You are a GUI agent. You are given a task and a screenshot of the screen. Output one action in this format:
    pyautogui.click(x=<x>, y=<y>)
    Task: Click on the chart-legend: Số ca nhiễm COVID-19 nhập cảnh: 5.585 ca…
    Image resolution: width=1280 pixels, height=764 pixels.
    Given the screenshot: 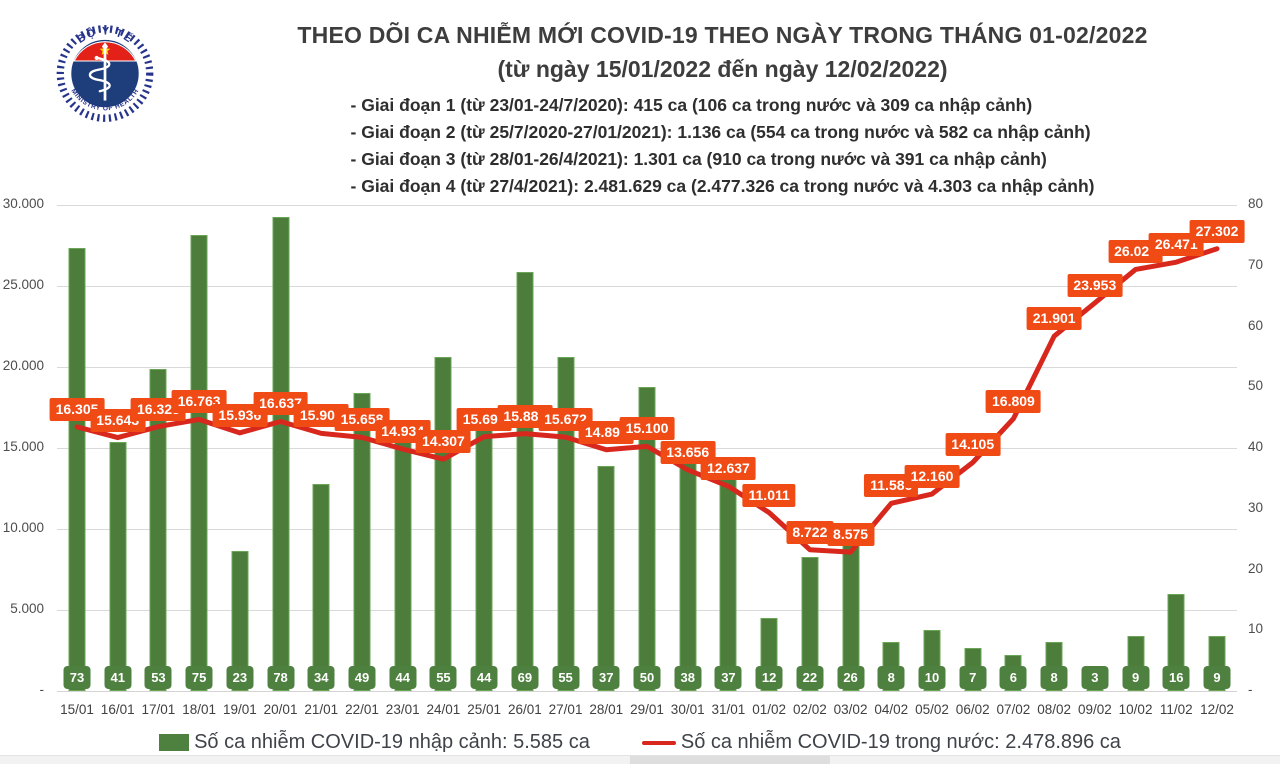 What is the action you would take?
    pyautogui.click(x=640, y=742)
    